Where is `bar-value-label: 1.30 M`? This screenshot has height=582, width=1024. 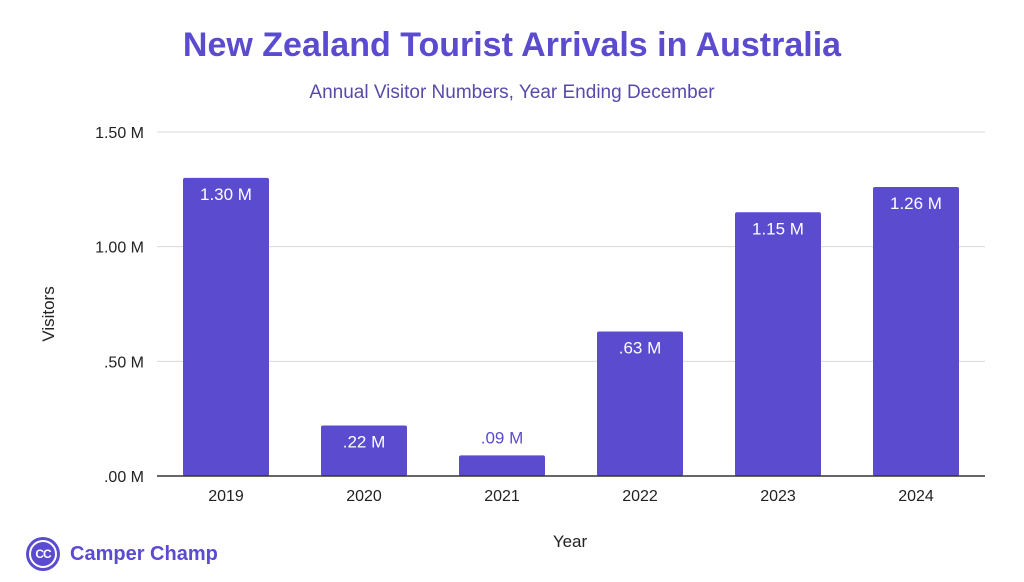
bar-value-label: 1.30 M is located at coordinates (226, 194).